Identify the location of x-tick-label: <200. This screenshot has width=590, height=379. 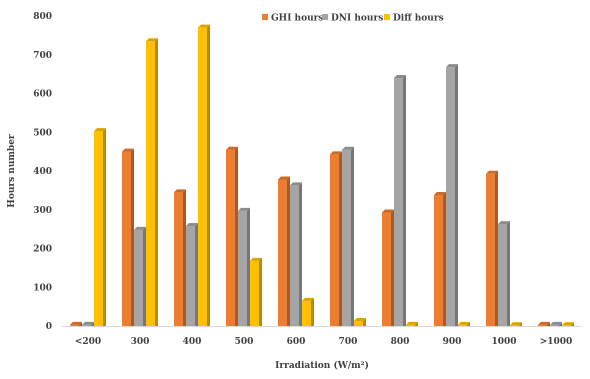
(88, 342).